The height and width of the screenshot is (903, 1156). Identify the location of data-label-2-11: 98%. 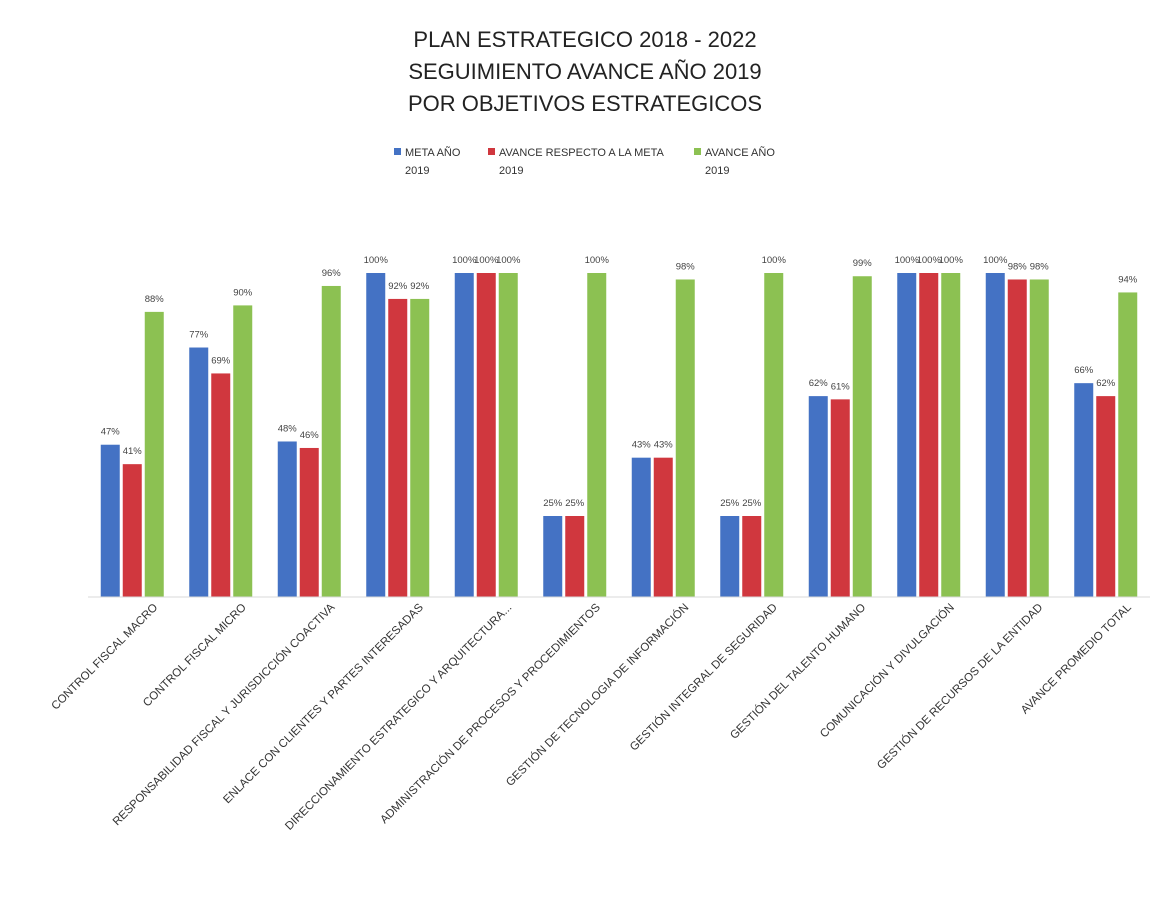
(1018, 266).